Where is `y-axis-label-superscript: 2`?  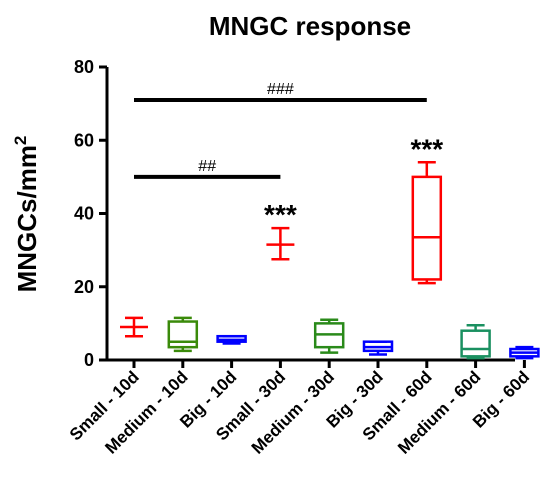 y-axis-label-superscript: 2 is located at coordinates (20, 140).